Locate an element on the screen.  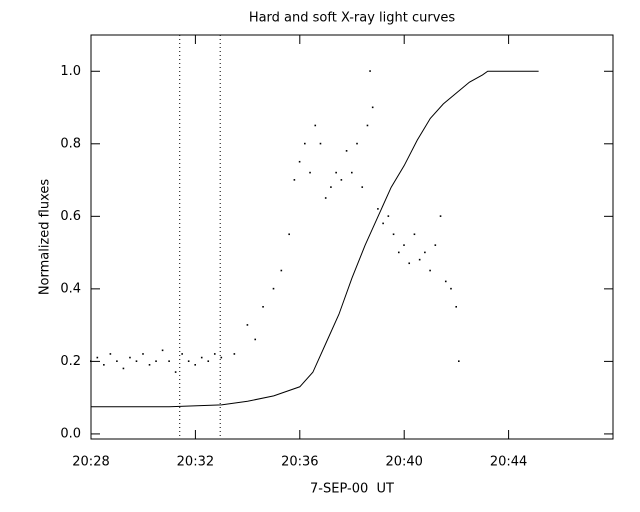
x-tick-label: 20:44 is located at coordinates (508, 462).